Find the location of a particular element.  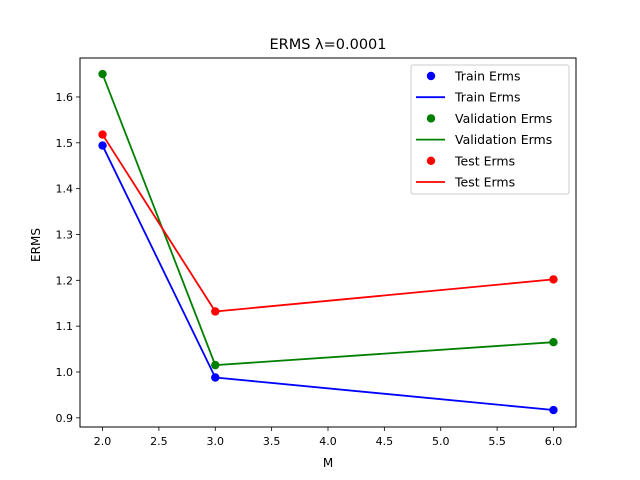

x-tick-label-8: 6.0 is located at coordinates (554, 441).